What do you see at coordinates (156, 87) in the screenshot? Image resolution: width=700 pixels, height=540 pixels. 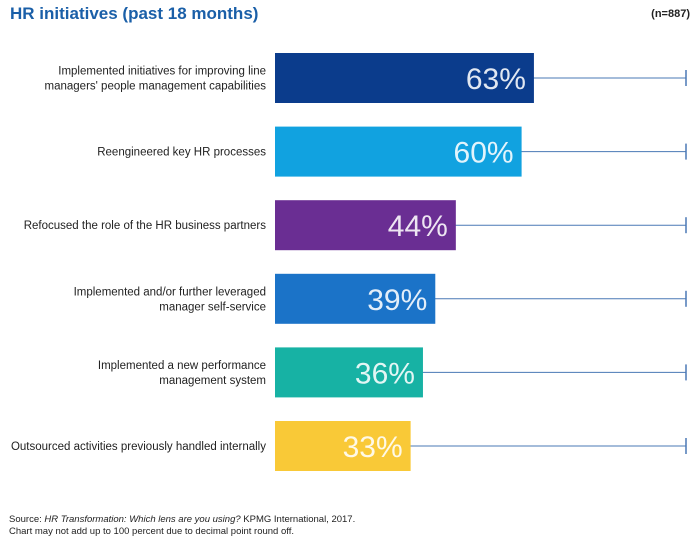 I see `category-label: managers' people management capabilities` at bounding box center [156, 87].